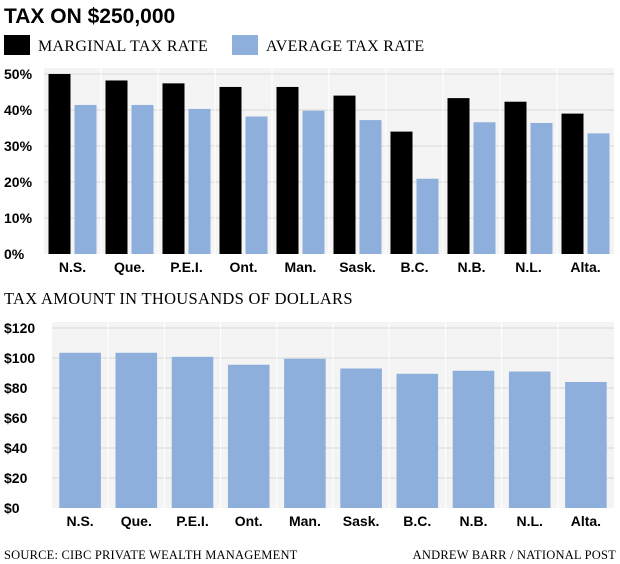 This screenshot has width=620, height=564. I want to click on bar-que, so click(136, 430).